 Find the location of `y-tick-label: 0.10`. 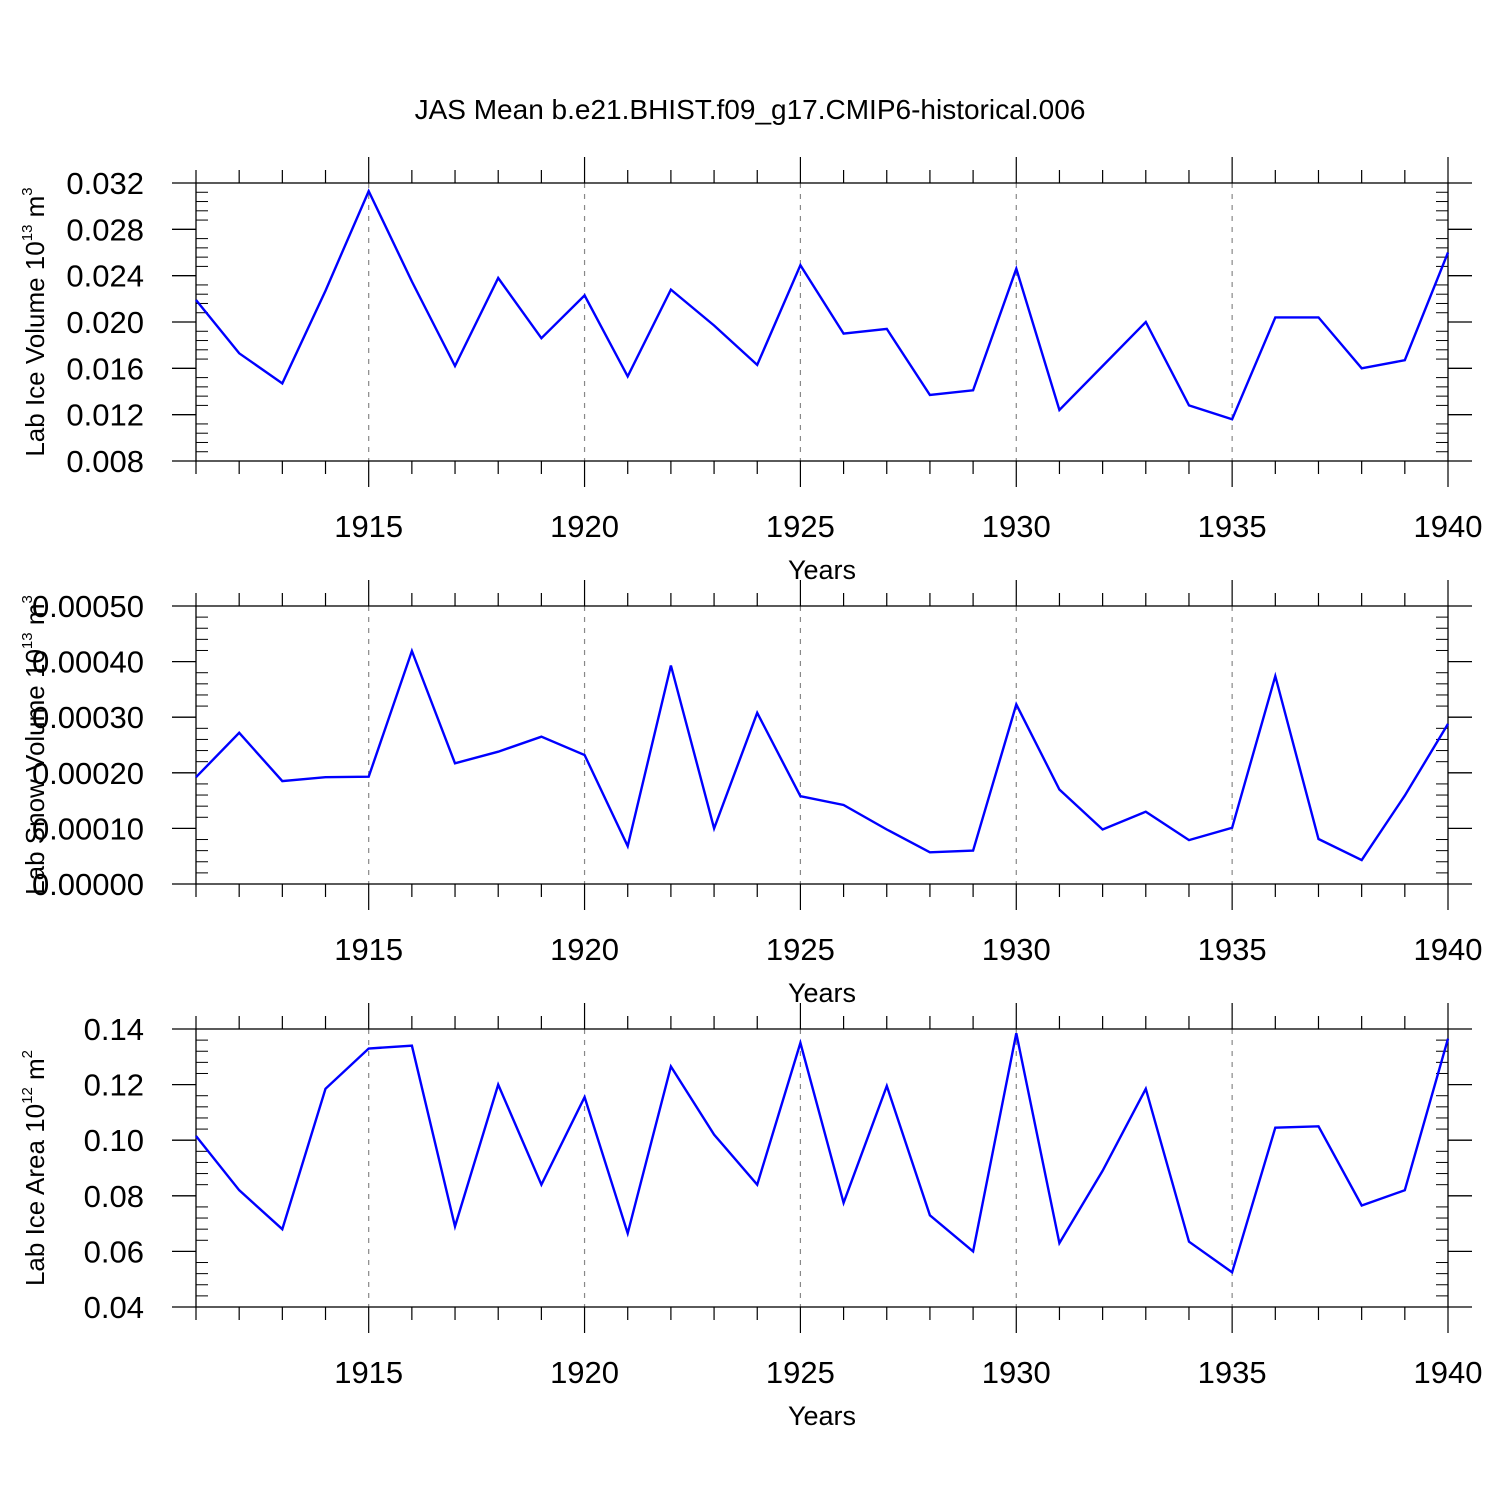

y-tick-label: 0.10 is located at coordinates (114, 1140).